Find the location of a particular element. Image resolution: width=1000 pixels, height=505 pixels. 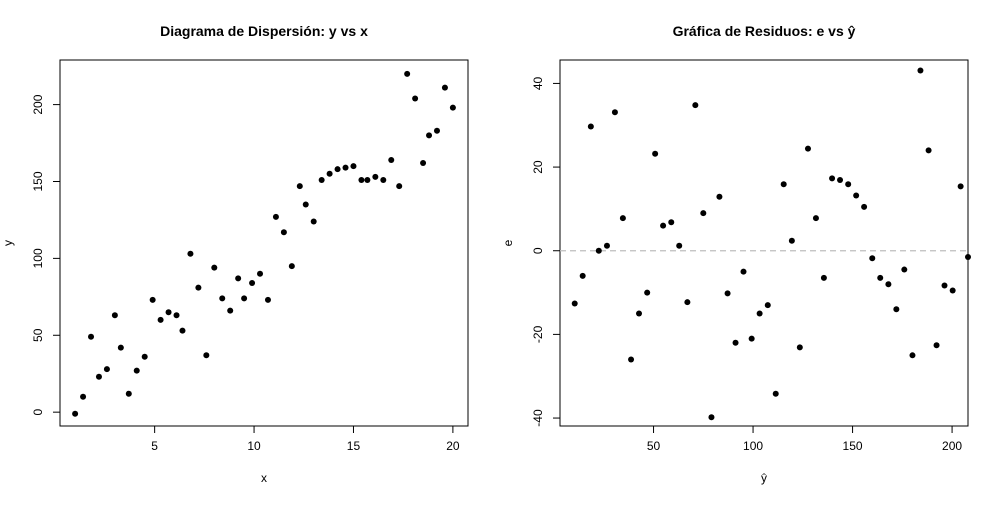

residual-x-axis: 50 100 150 200 is located at coordinates (804, 439).